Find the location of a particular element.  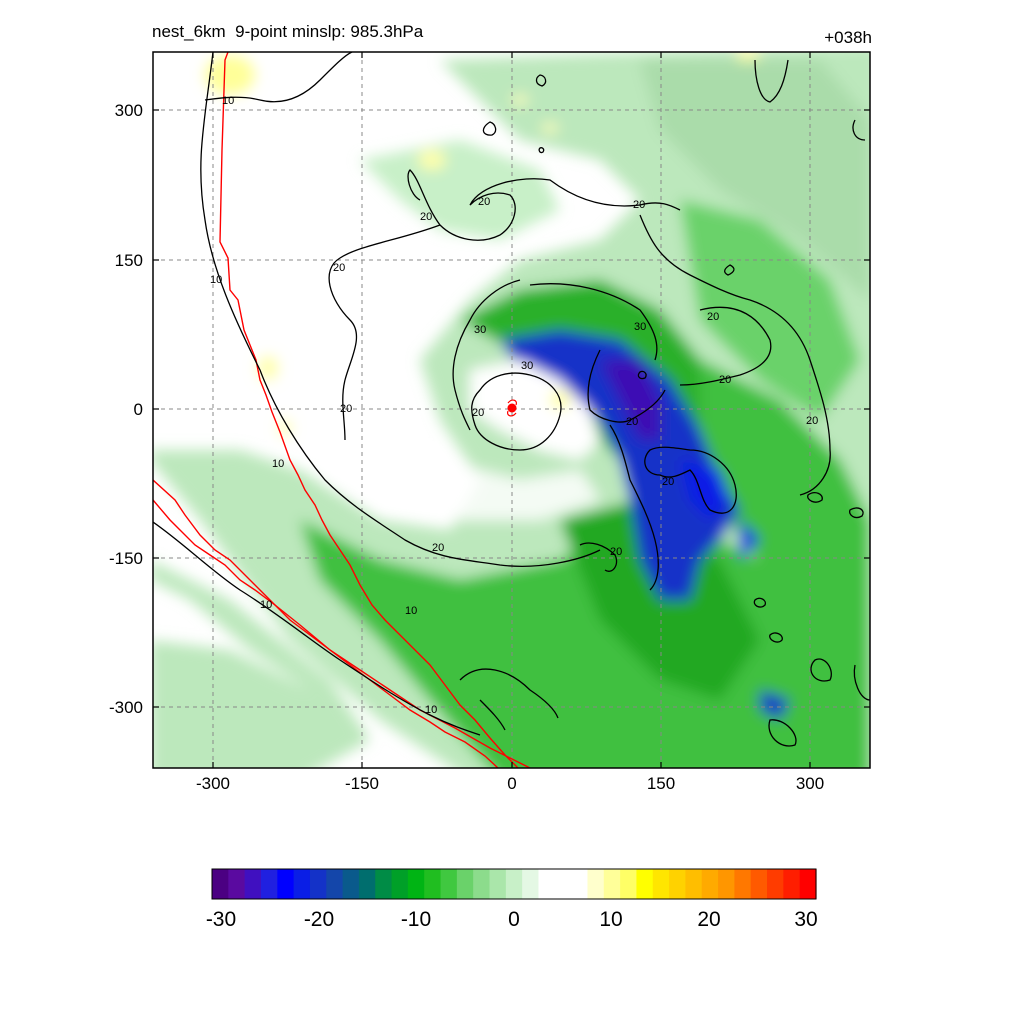

y-tick-label: 150 is located at coordinates (129, 260).